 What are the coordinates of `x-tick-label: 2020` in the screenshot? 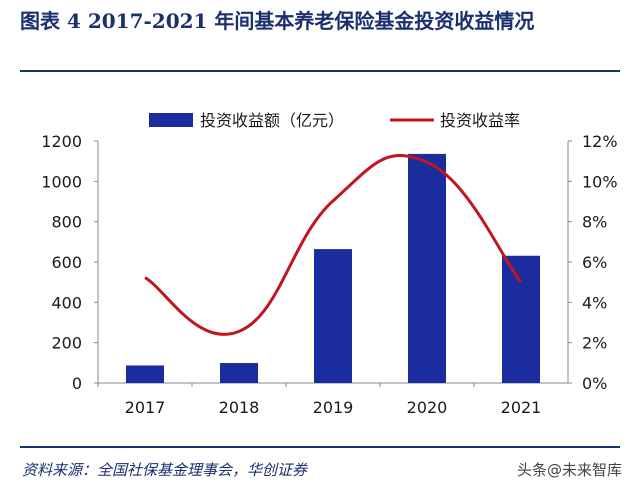 It's located at (427, 407).